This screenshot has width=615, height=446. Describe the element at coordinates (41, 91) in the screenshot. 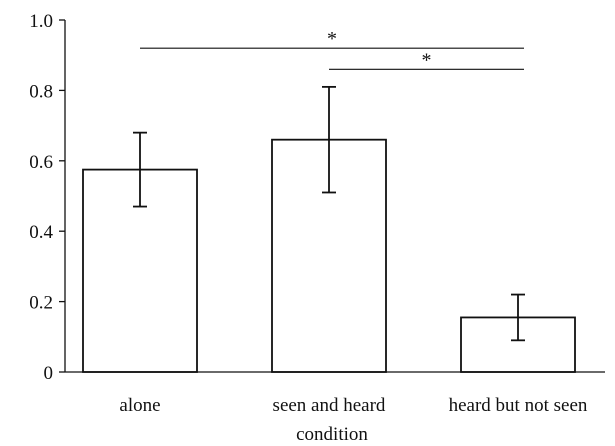

I see `y-tick-label: 0.8` at that location.